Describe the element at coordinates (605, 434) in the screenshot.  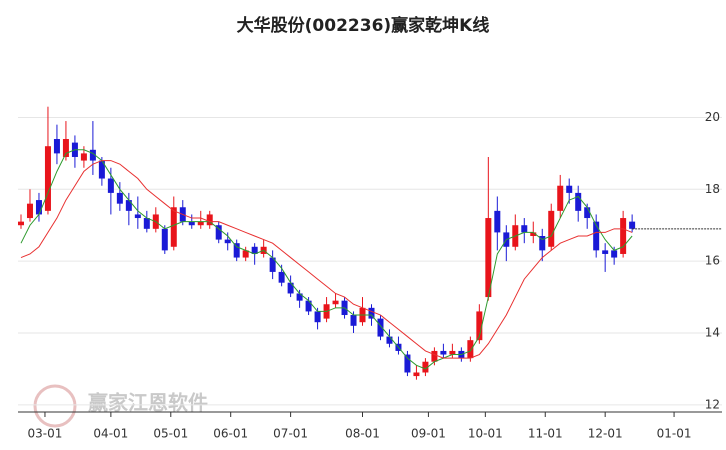
I see `x-tick-label: 12-01` at that location.